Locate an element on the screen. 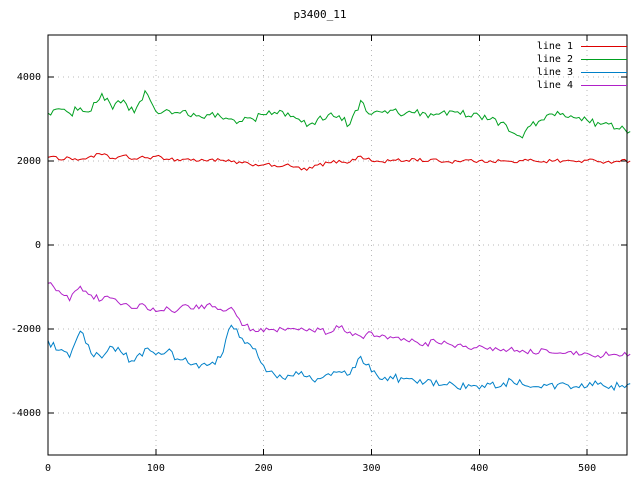  x-tick-label: 400 is located at coordinates (479, 468).